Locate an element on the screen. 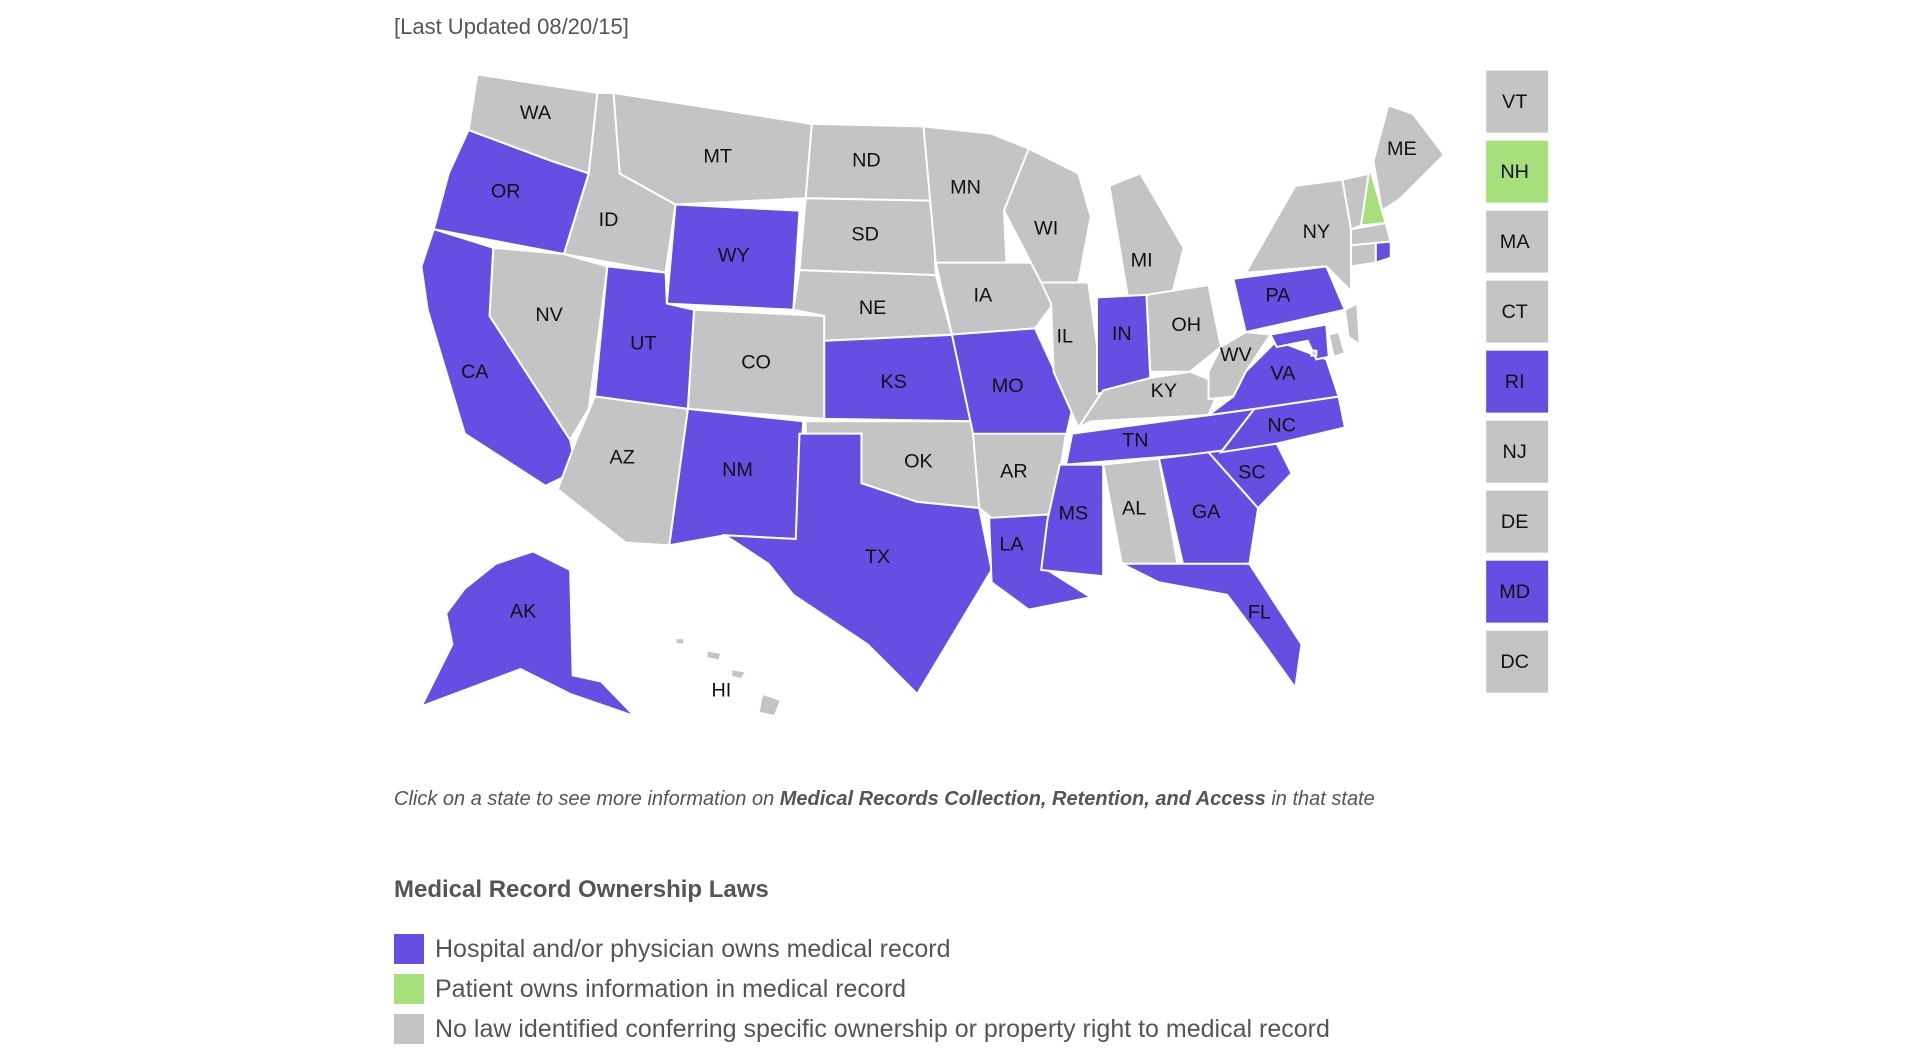 The height and width of the screenshot is (1052, 1920). legend-swatch-hospital is located at coordinates (409, 949).